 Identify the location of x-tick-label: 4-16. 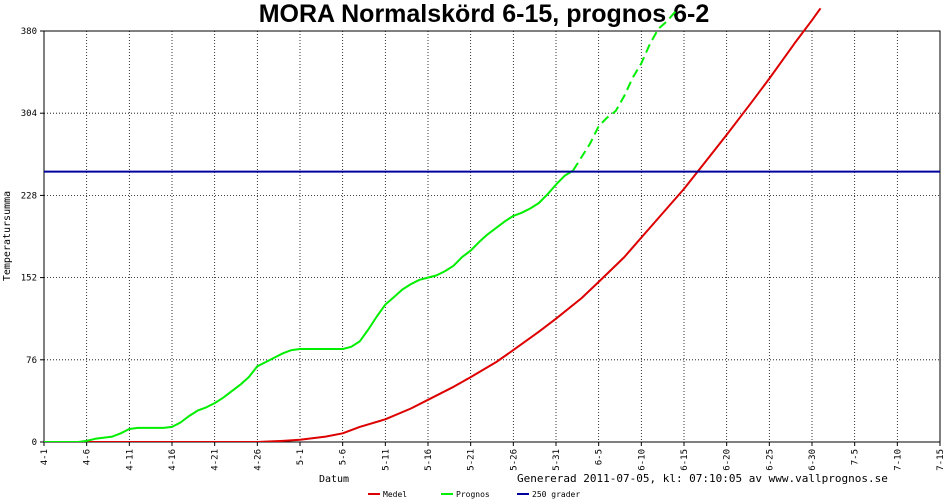
(173, 460).